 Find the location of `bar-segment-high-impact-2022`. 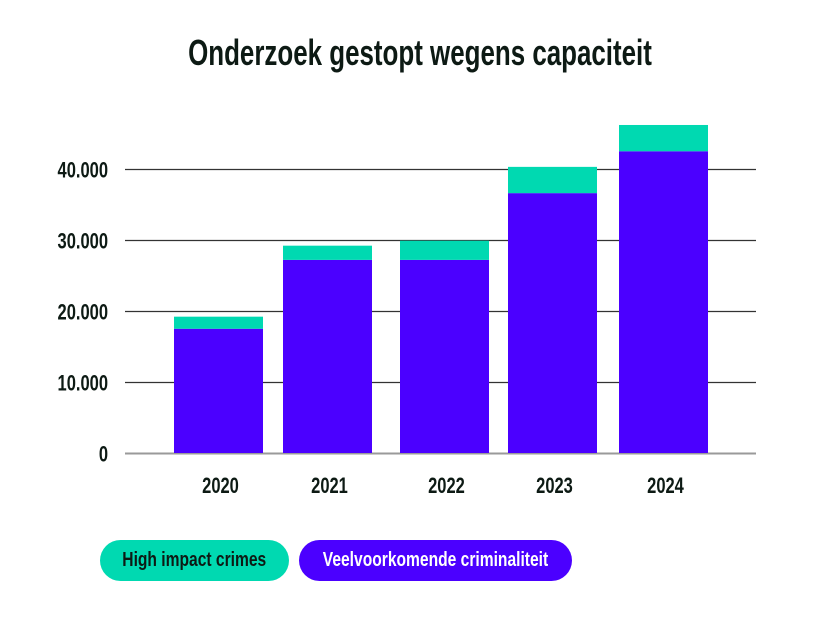

bar-segment-high-impact-2022 is located at coordinates (444, 250).